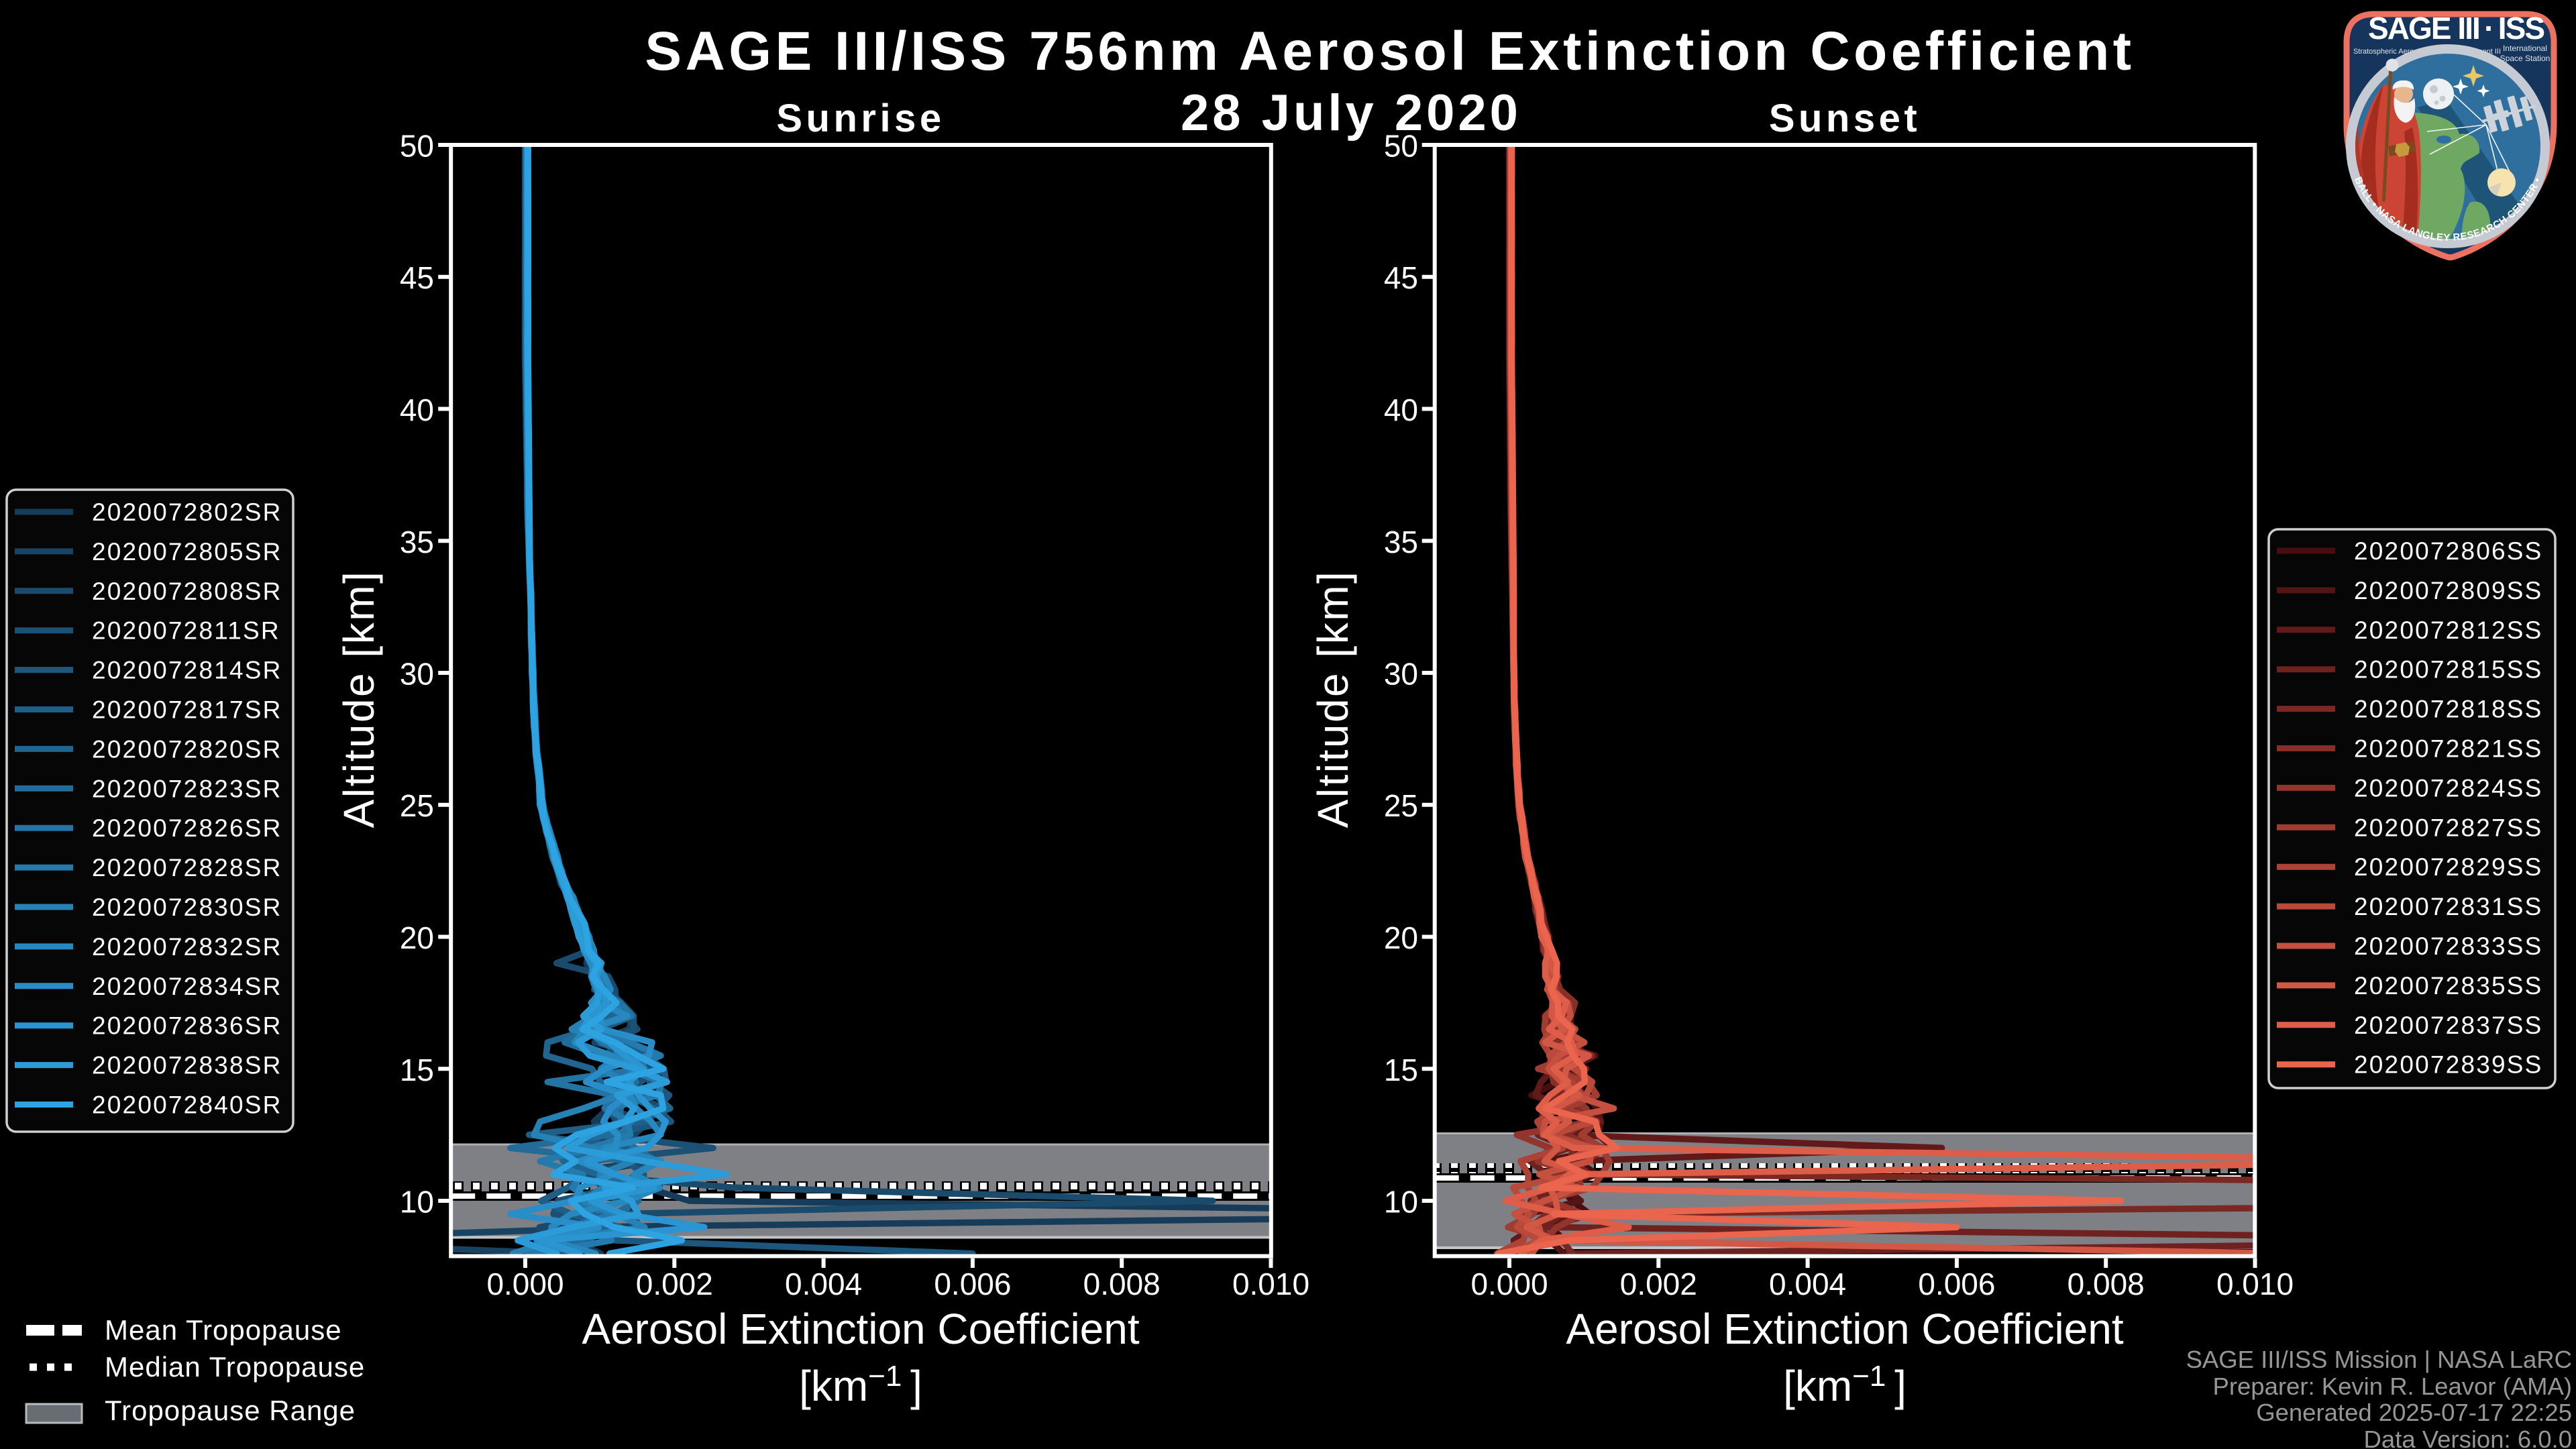 The width and height of the screenshot is (2576, 1449). What do you see at coordinates (1351, 113) in the screenshot?
I see `svg-text: 28 July 2020` at bounding box center [1351, 113].